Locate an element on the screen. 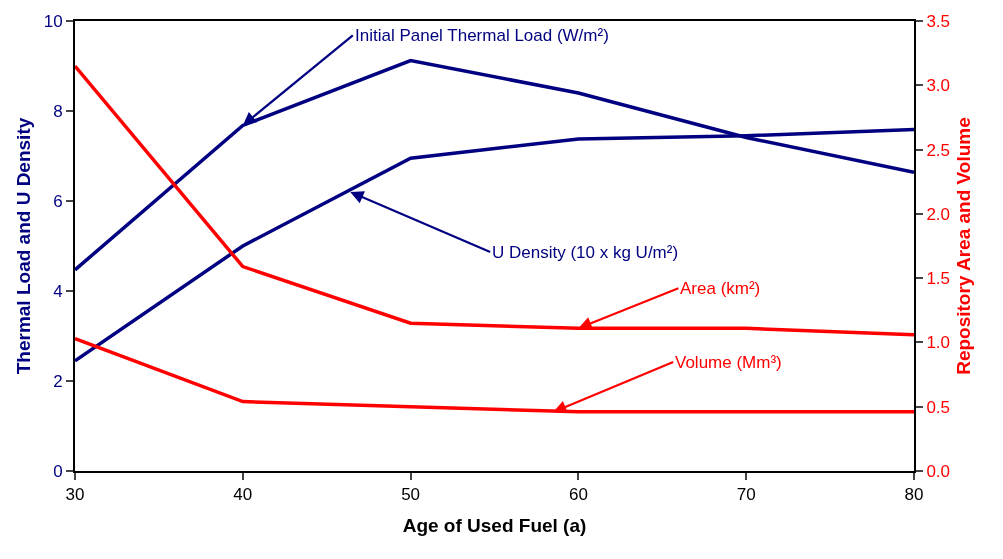 Image resolution: width=1003 pixels, height=559 pixels. y2-tick-label: 1.5 is located at coordinates (938, 279).